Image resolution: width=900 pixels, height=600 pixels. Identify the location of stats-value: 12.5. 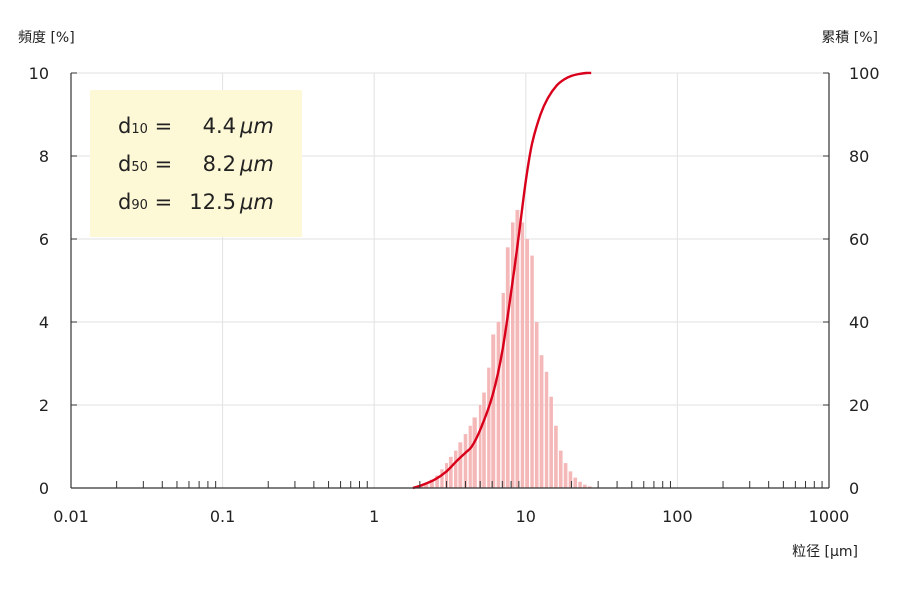
(212, 202).